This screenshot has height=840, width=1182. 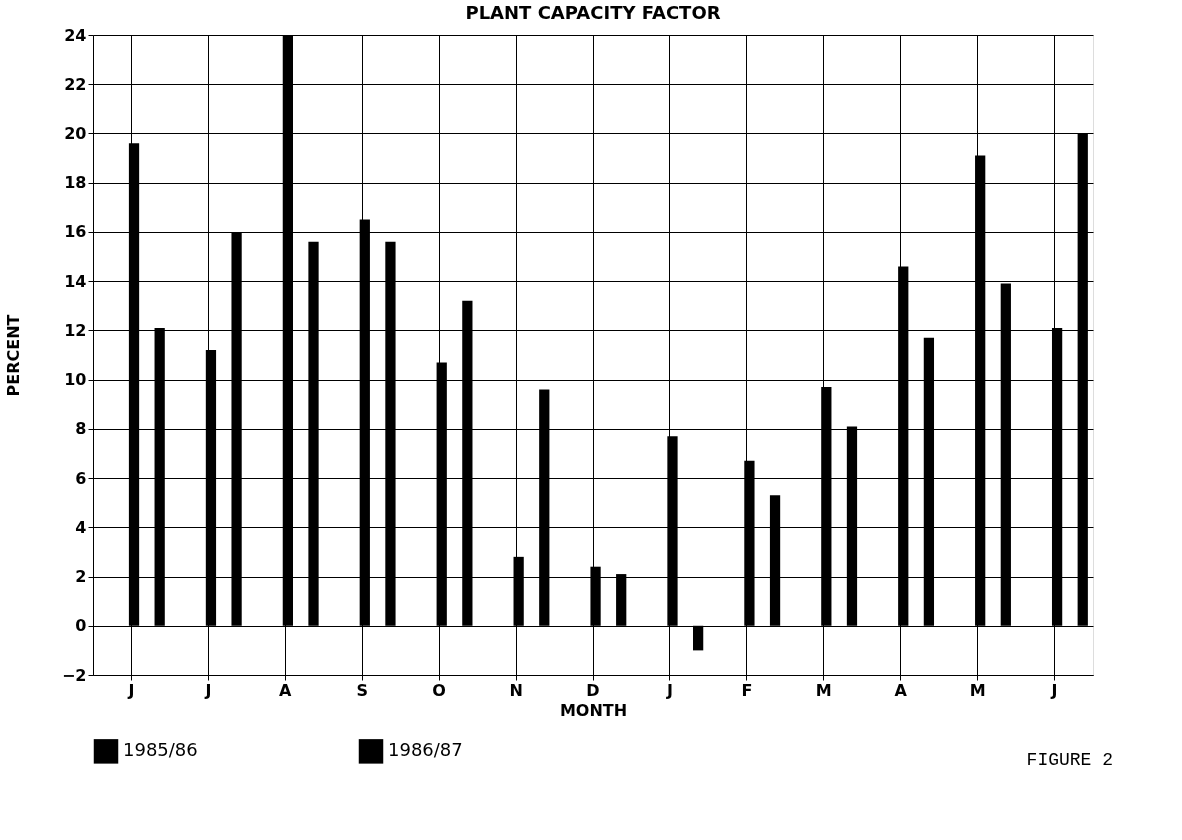 I want to click on y-tick-label: 10, so click(x=75, y=380).